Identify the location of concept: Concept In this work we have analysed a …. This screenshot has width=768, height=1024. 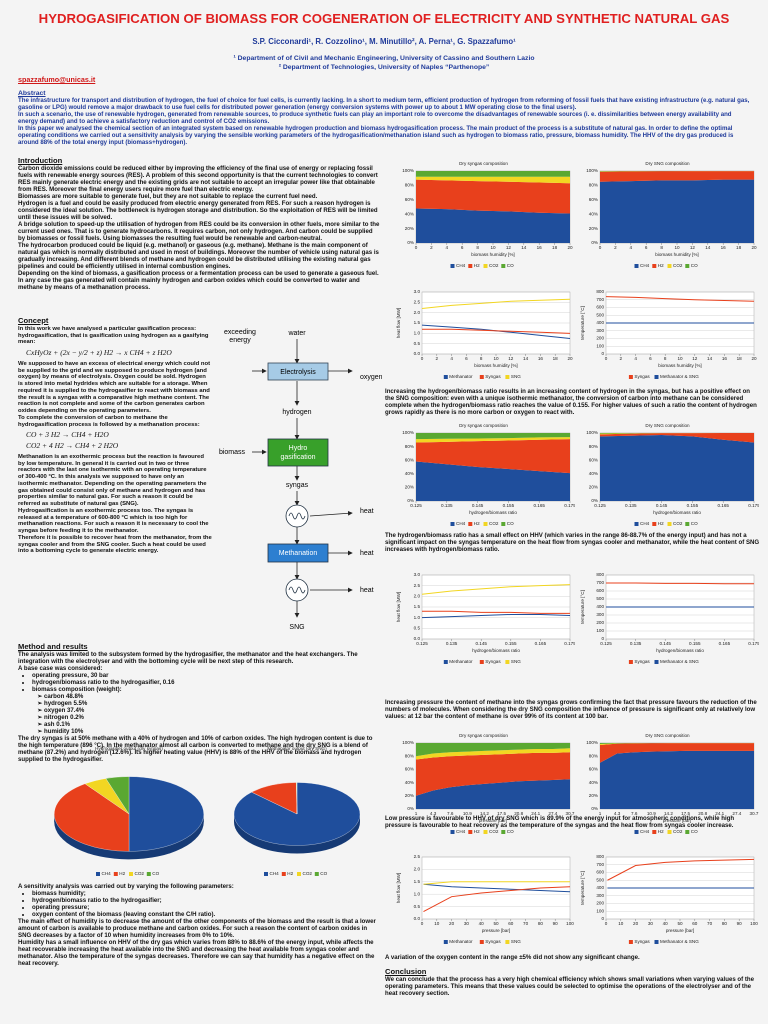
(115, 436).